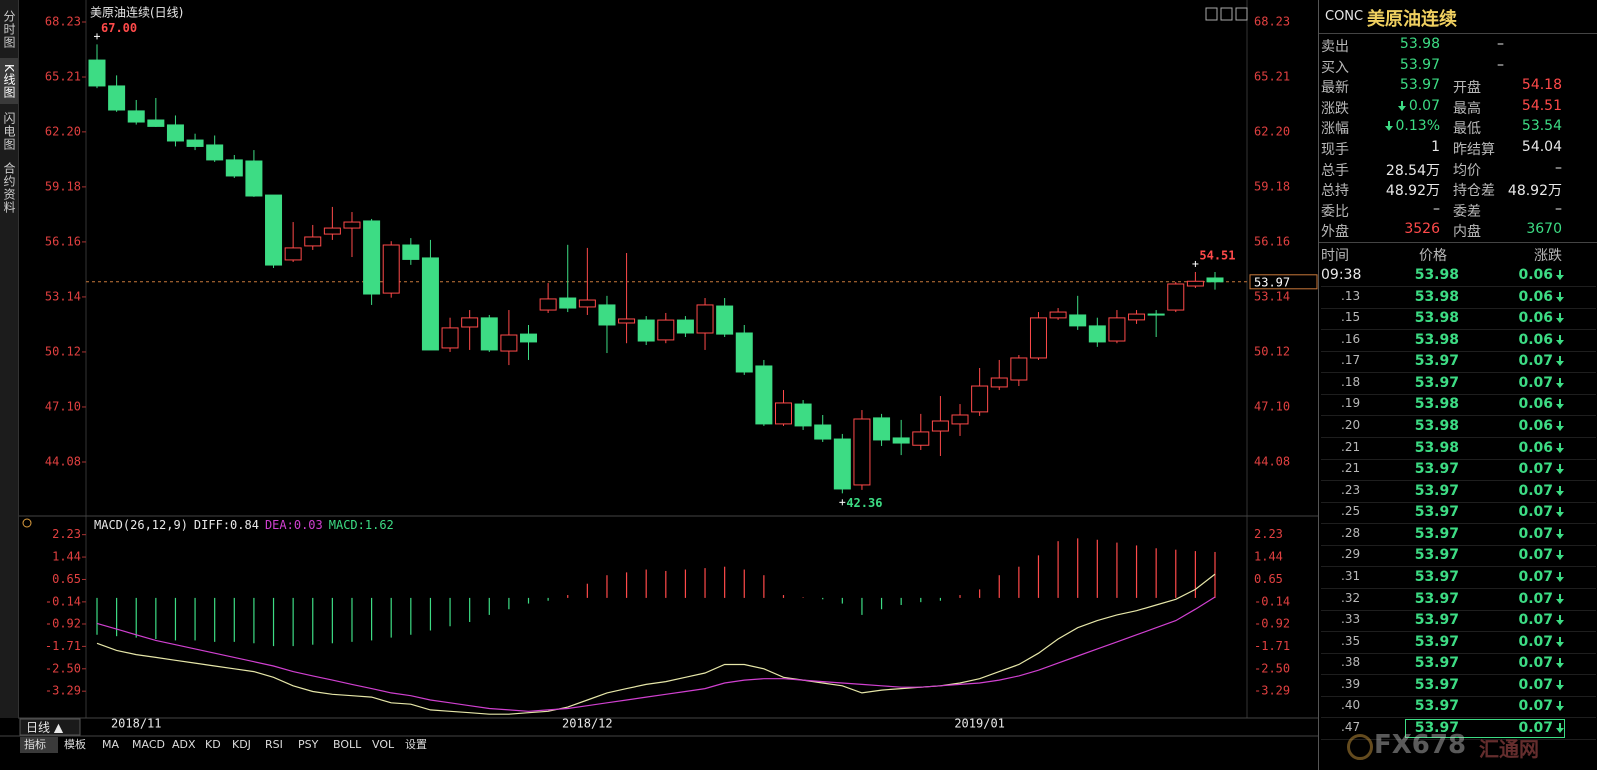 The image size is (1597, 770). I want to click on value-text: 0.06, so click(1535, 404).